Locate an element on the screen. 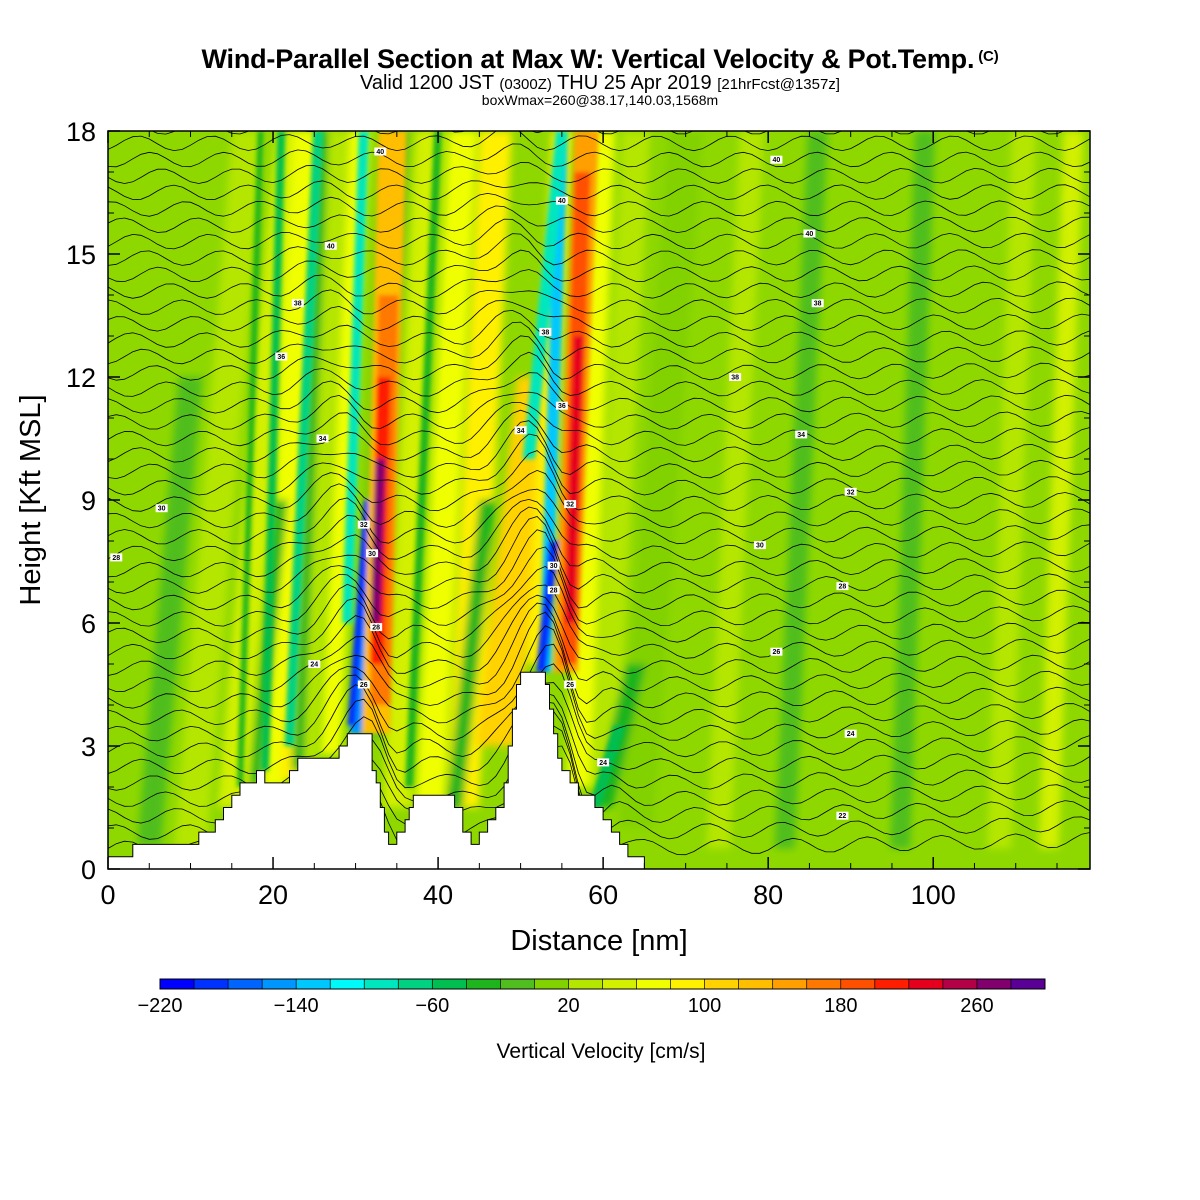 The height and width of the screenshot is (1200, 1200). y-tick-label: 3 is located at coordinates (88, 747).